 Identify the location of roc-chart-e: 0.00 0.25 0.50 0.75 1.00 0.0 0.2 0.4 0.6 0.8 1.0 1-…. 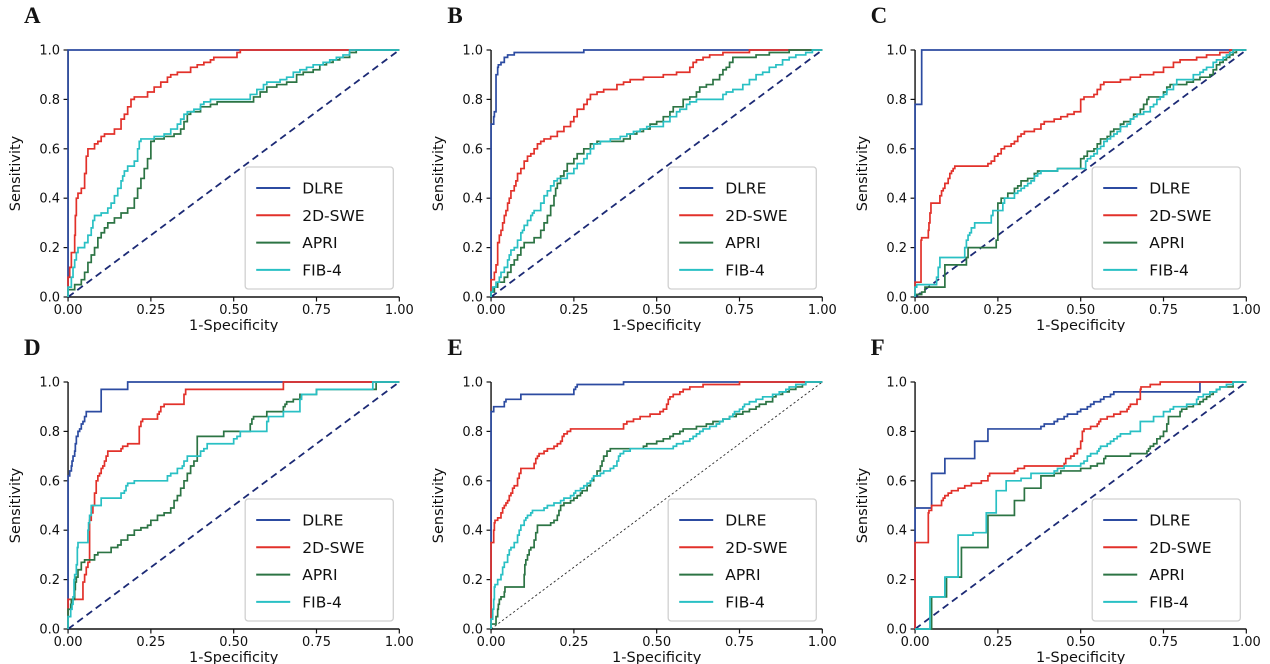
(634, 520).